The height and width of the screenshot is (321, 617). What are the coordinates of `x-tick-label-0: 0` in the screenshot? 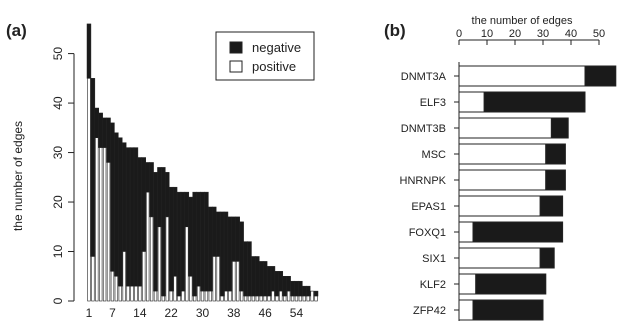 It's located at (459, 34).